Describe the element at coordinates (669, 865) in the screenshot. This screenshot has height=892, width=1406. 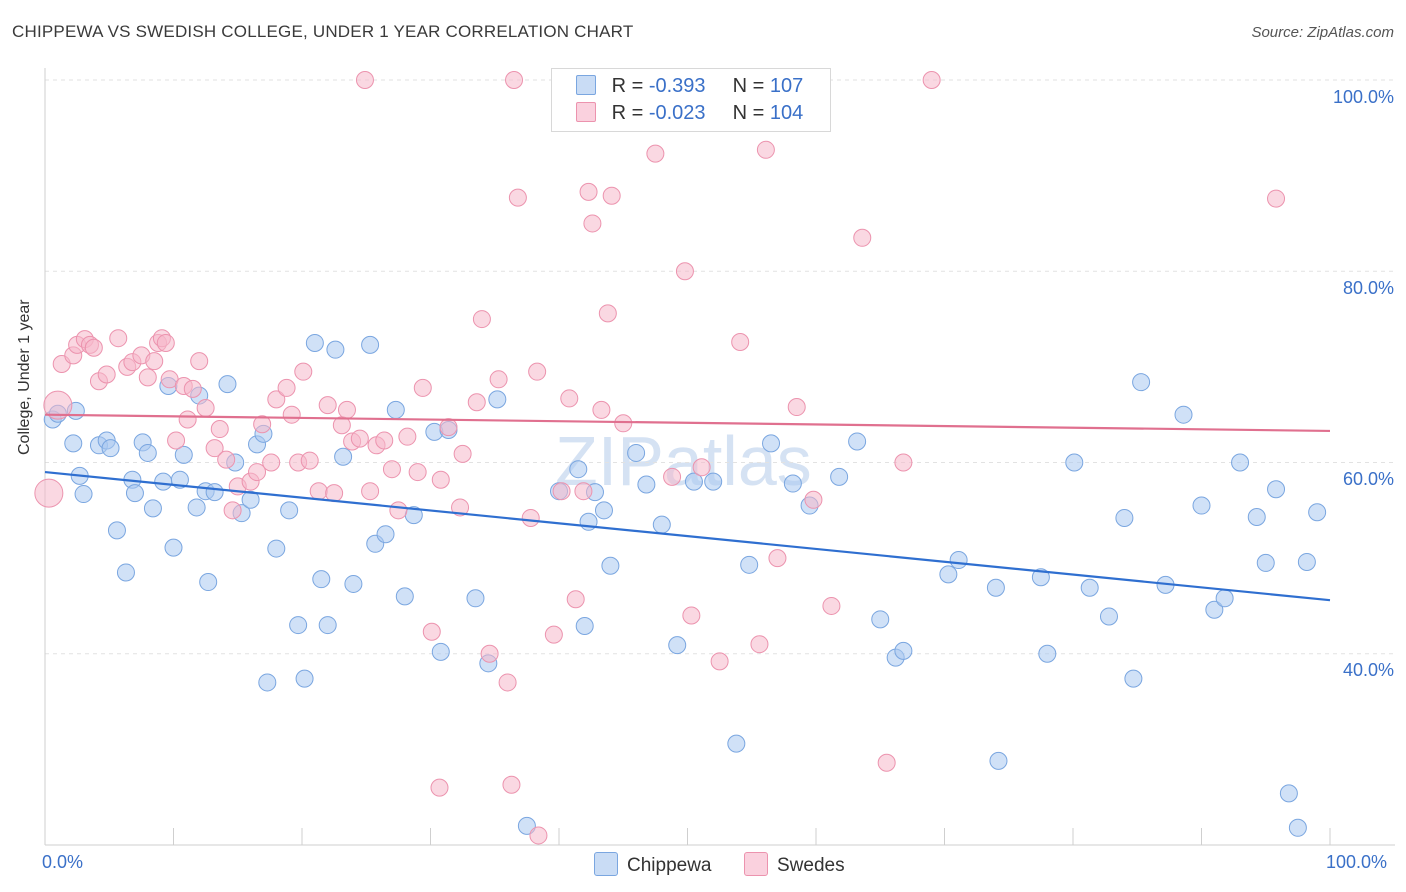
I see `legend-label-chippewa: Chippewa` at that location.